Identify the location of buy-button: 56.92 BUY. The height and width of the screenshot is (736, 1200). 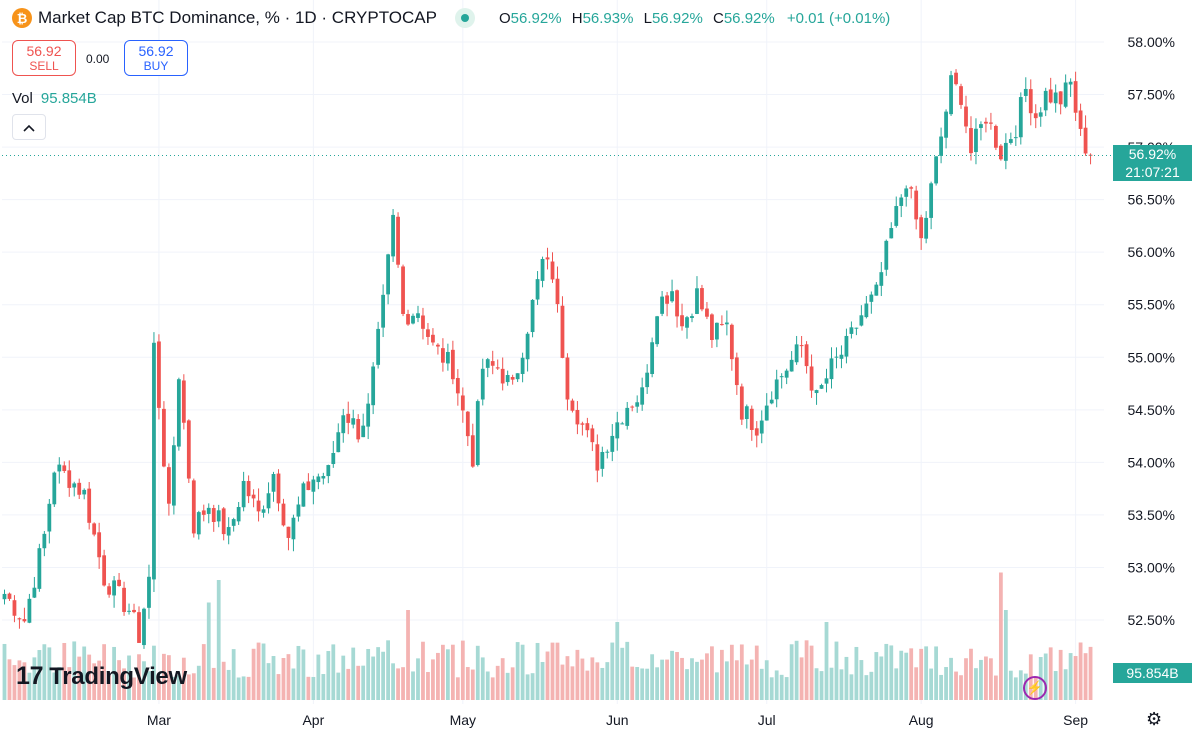
(156, 58).